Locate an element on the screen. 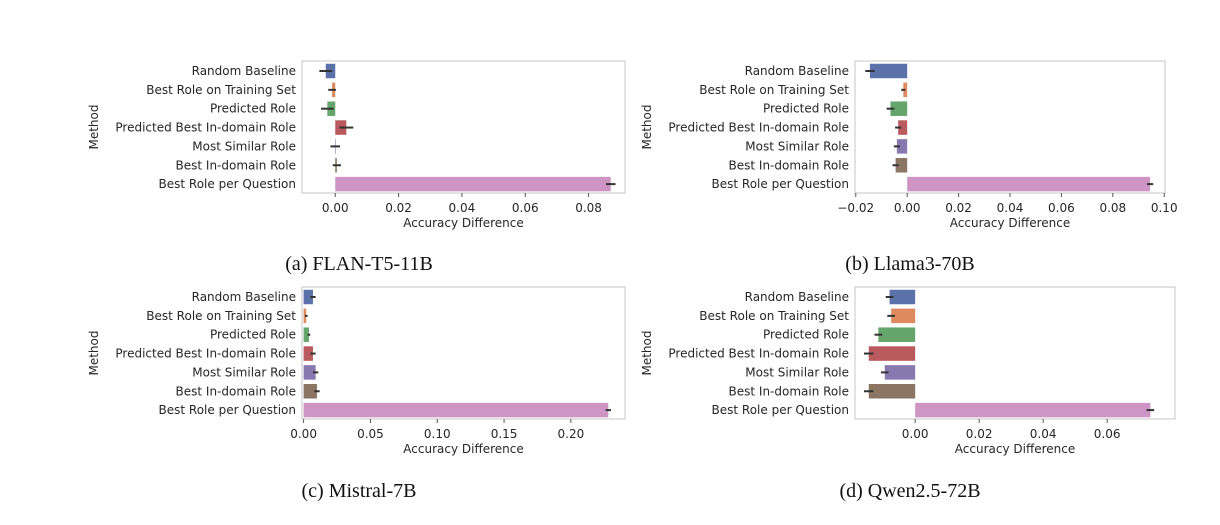 The height and width of the screenshot is (525, 1220). caption-a: (a) FLAN-T5-11B is located at coordinates (359, 264).